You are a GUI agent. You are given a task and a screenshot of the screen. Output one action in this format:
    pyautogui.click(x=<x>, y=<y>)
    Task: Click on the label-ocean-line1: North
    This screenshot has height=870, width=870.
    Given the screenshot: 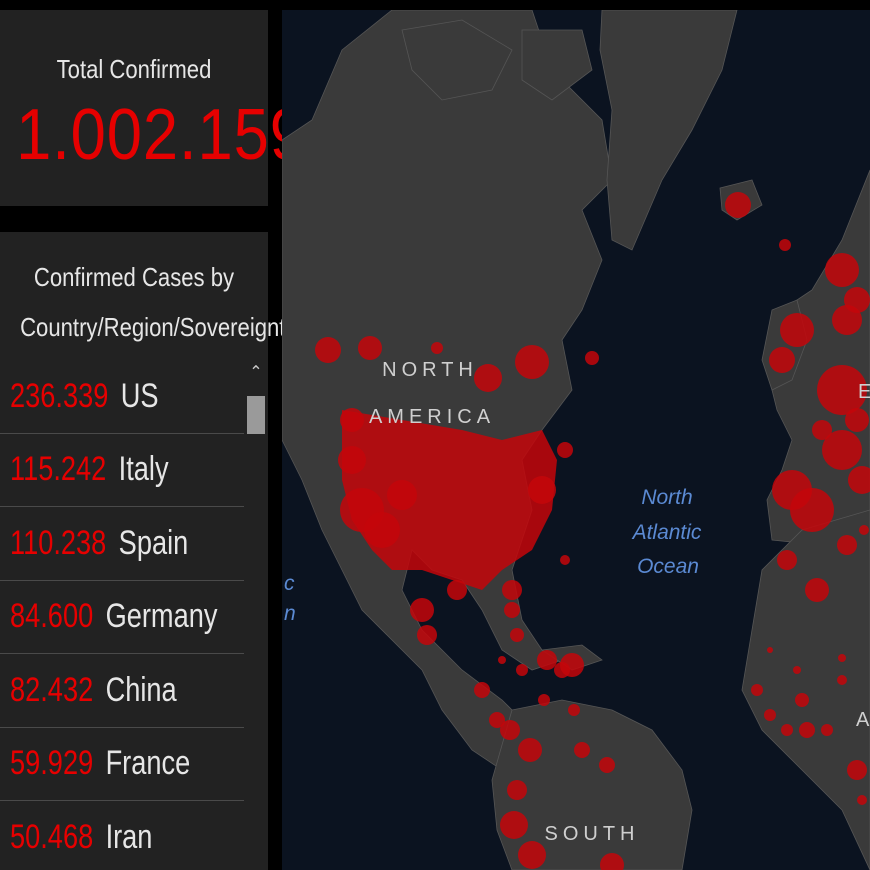 What is the action you would take?
    pyautogui.click(x=666, y=497)
    